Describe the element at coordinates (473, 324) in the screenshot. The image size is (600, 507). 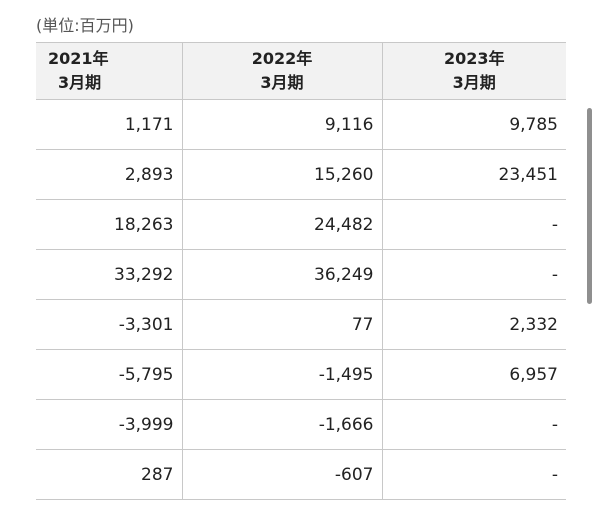
I see `table-cell: 2,332` at that location.